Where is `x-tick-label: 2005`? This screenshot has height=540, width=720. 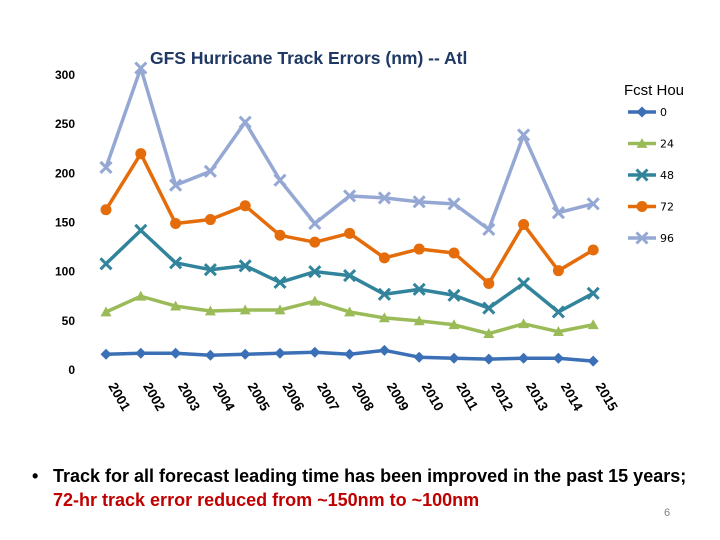
x-tick-label: 2005 is located at coordinates (259, 397).